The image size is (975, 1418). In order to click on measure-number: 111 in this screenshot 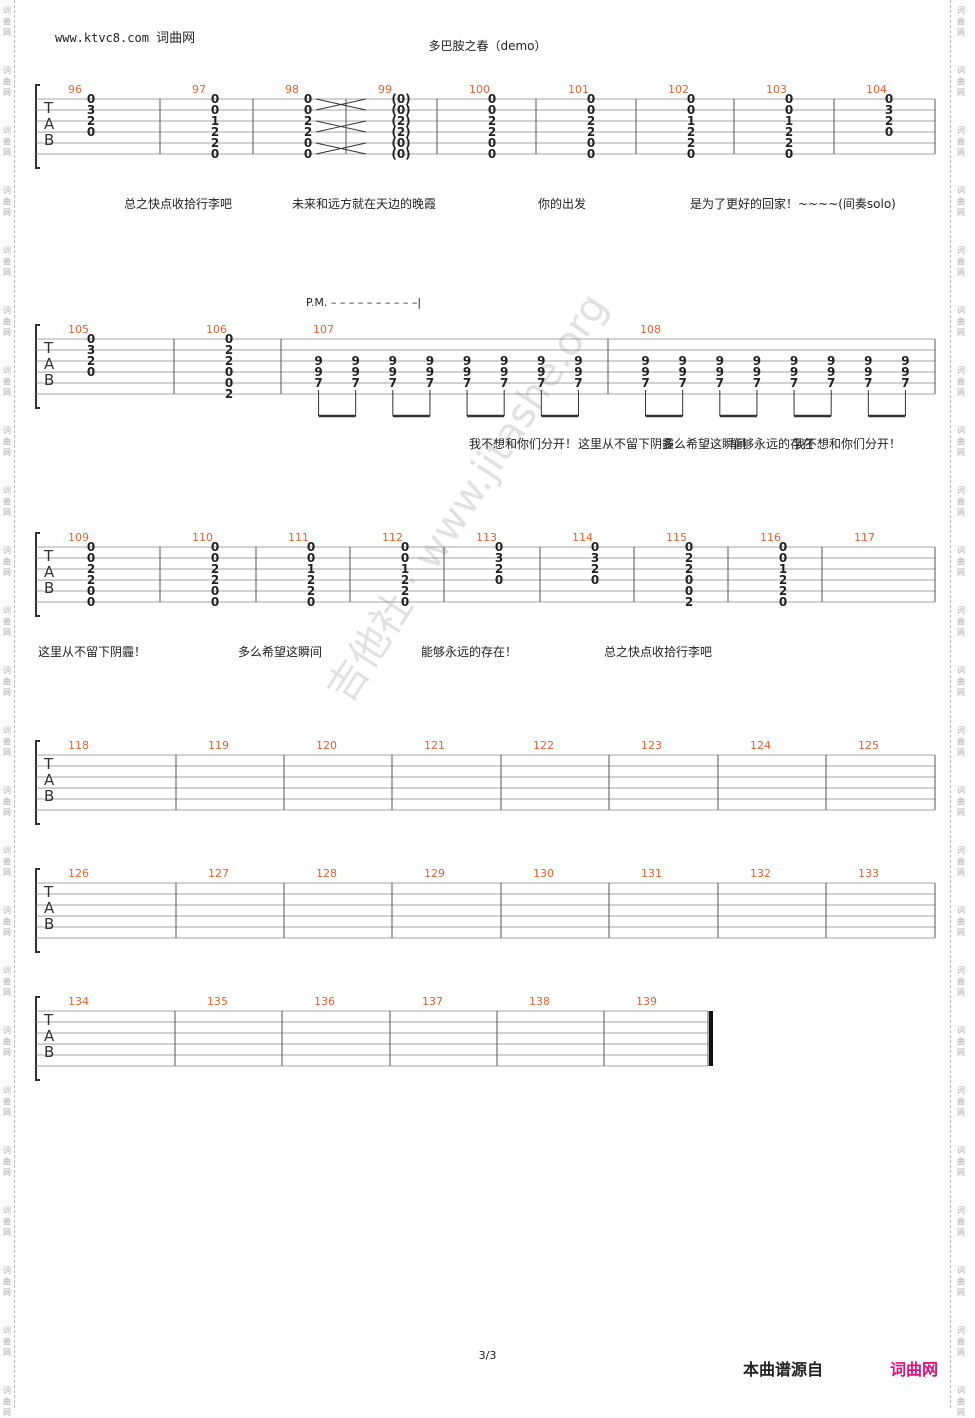, I will do `click(298, 537)`.